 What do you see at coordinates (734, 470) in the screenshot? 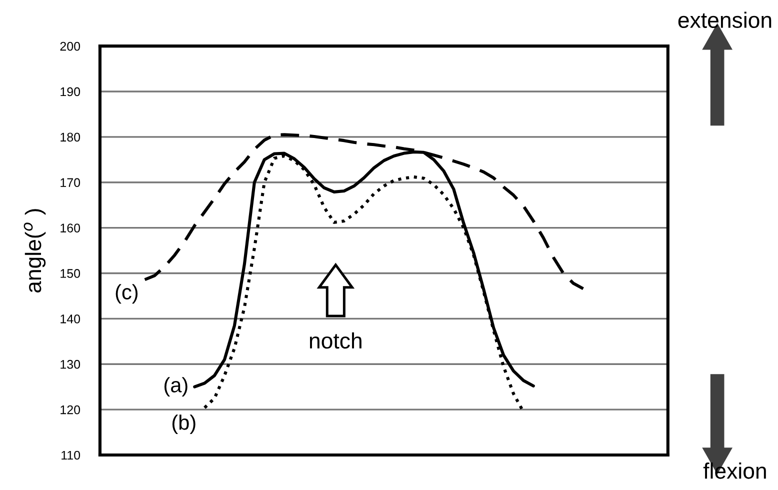
I see `text: flexion` at bounding box center [734, 470].